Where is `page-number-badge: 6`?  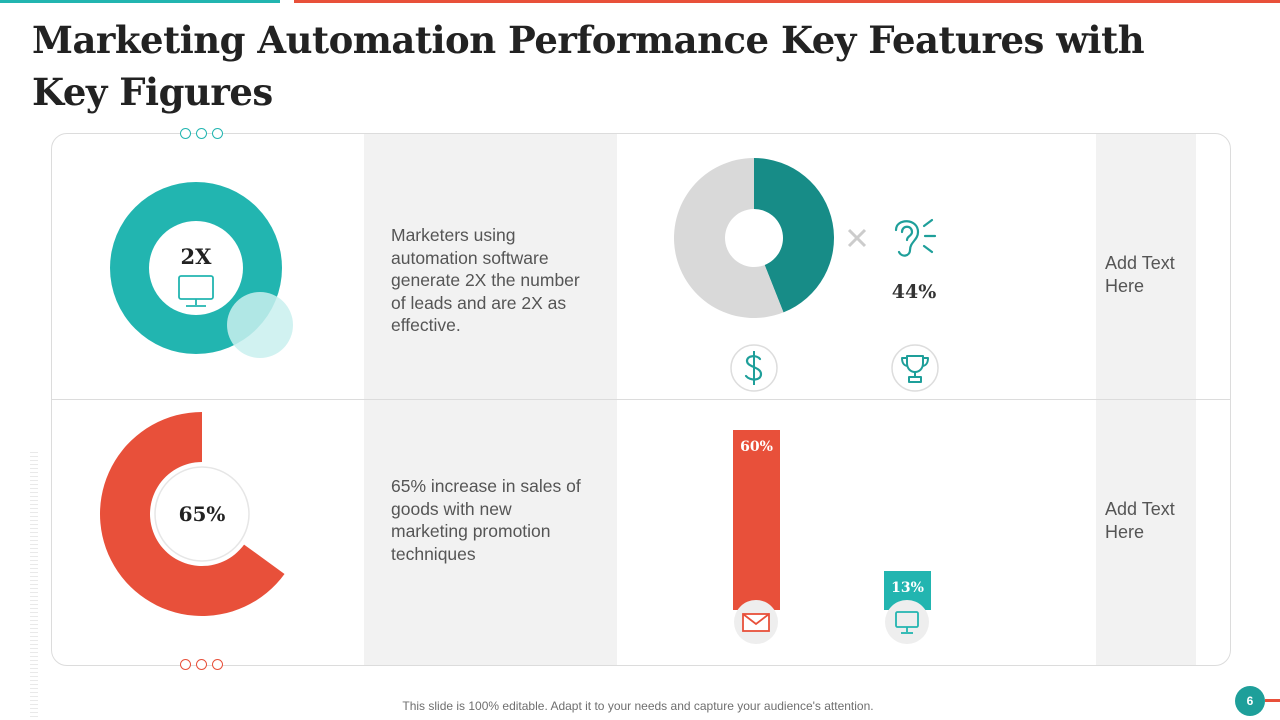
page-number-badge: 6 is located at coordinates (1250, 701).